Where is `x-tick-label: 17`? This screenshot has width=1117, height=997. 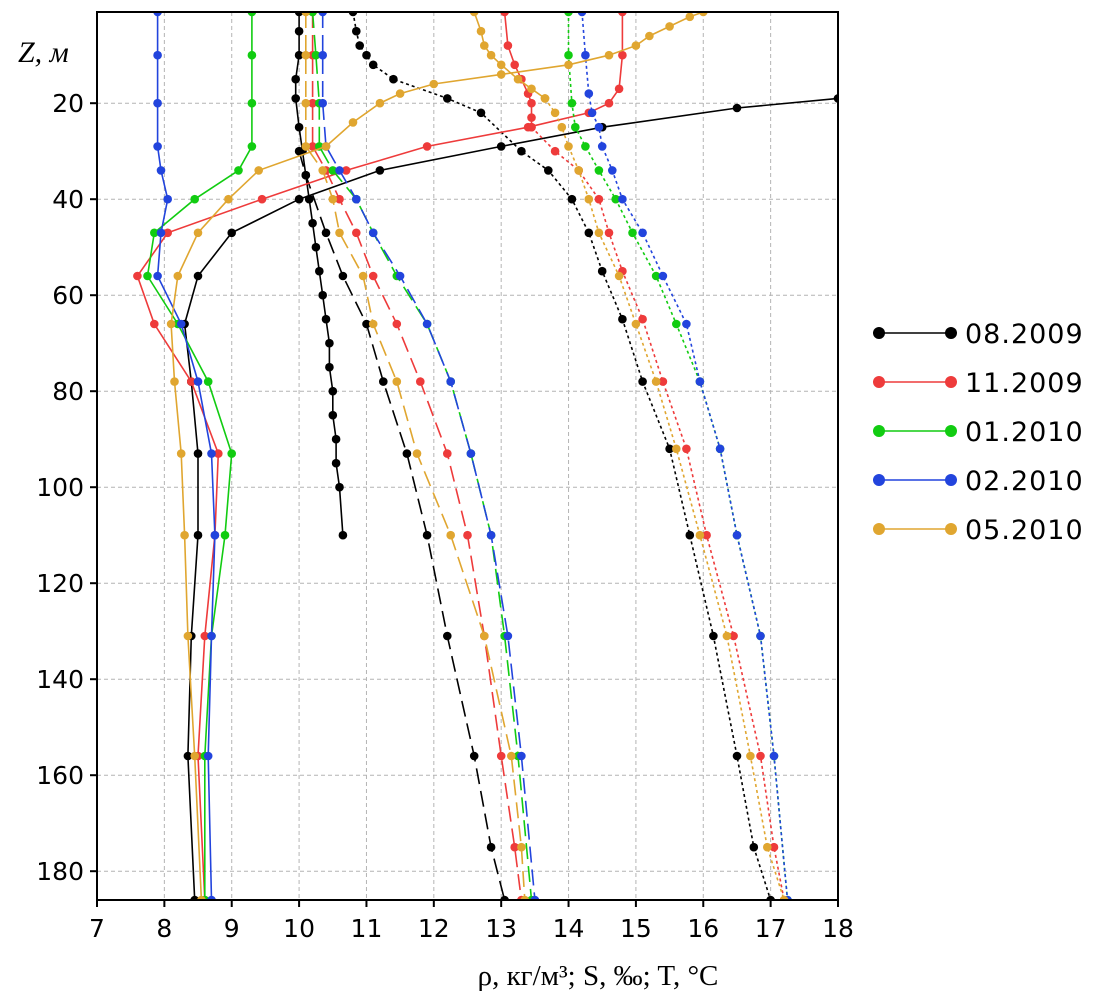
x-tick-label: 17 is located at coordinates (771, 928).